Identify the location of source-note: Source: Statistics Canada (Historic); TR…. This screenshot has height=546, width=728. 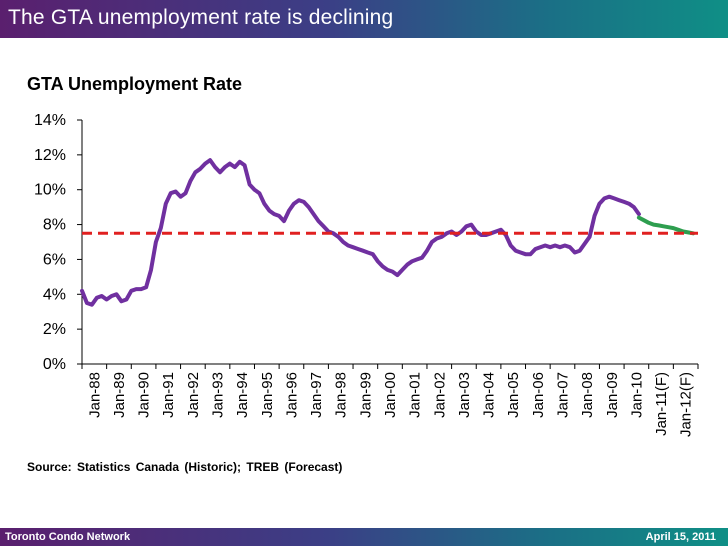
(185, 467).